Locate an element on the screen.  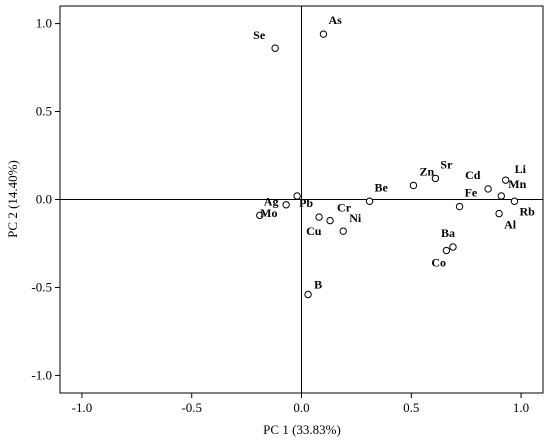
data-point-rb is located at coordinates (514, 201).